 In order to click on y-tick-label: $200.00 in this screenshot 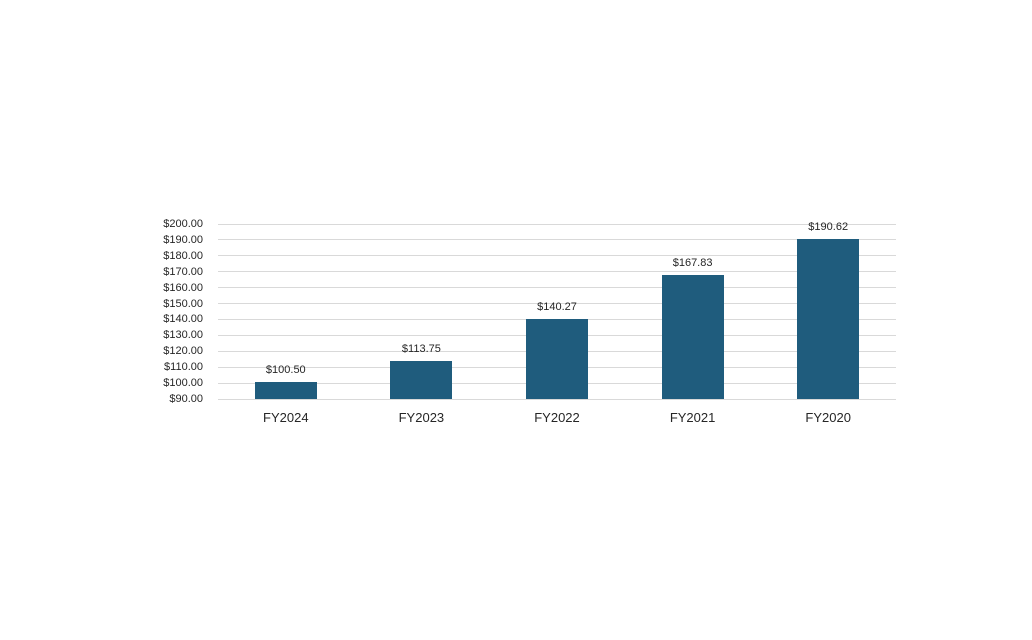, I will do `click(183, 224)`.